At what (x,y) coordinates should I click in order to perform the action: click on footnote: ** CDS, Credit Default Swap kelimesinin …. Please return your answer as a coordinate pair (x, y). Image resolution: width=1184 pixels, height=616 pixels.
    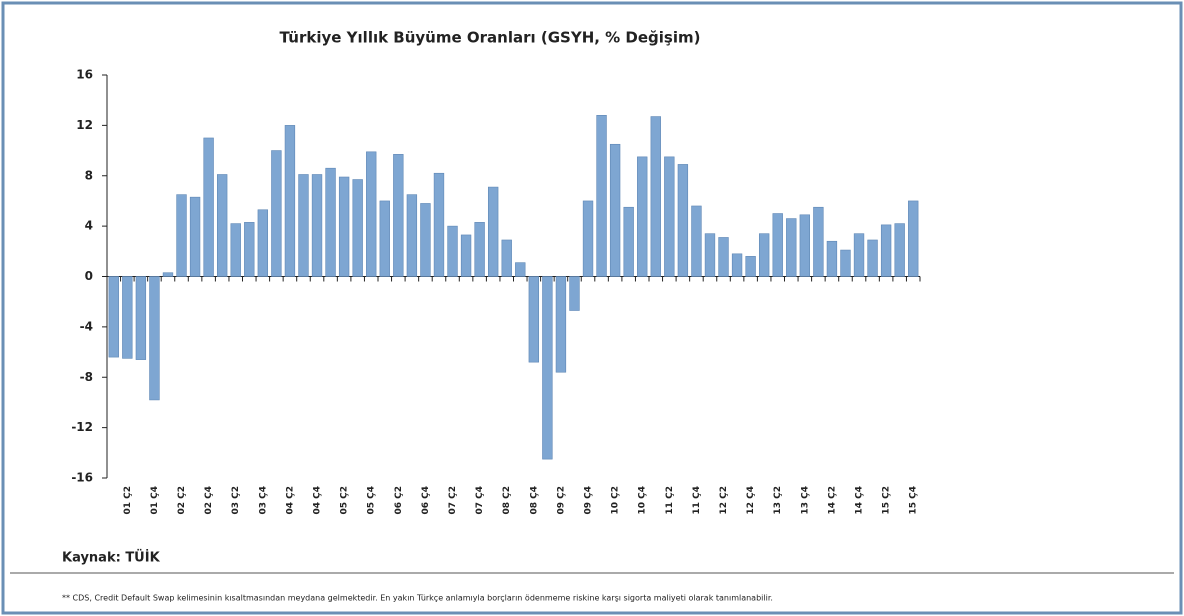
    Looking at the image, I should click on (417, 598).